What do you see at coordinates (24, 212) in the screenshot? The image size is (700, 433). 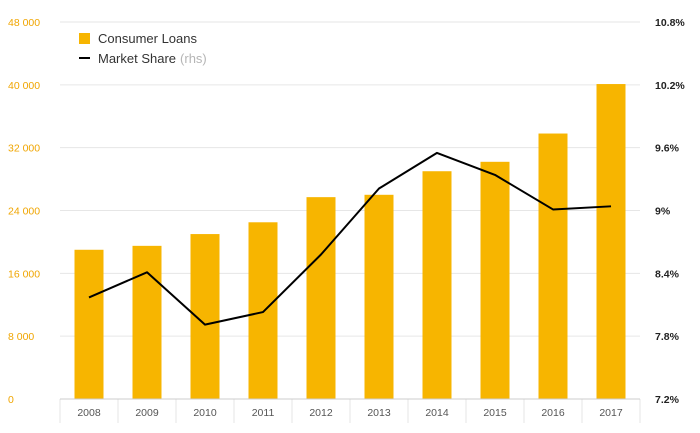 I see `y-left-tick-label: 24 000` at bounding box center [24, 212].